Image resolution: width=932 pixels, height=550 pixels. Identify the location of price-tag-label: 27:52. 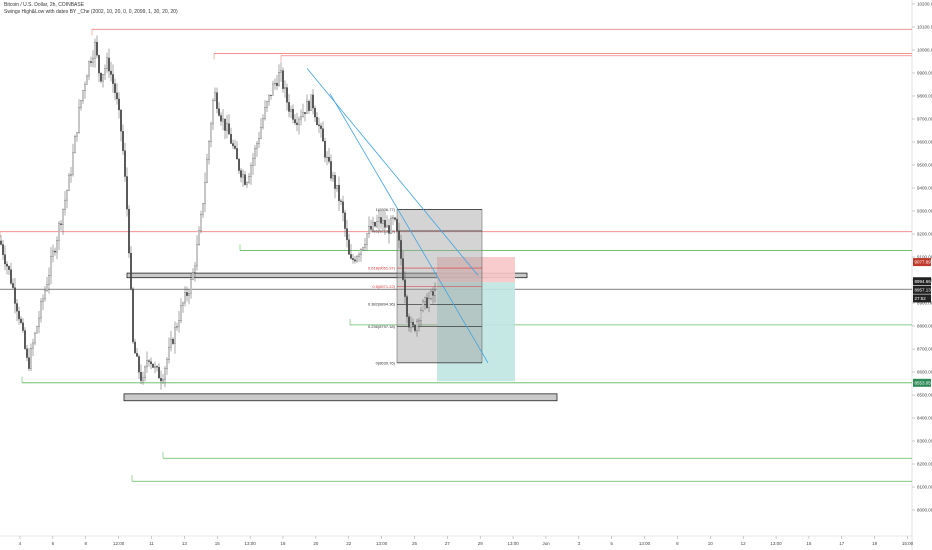
(921, 298).